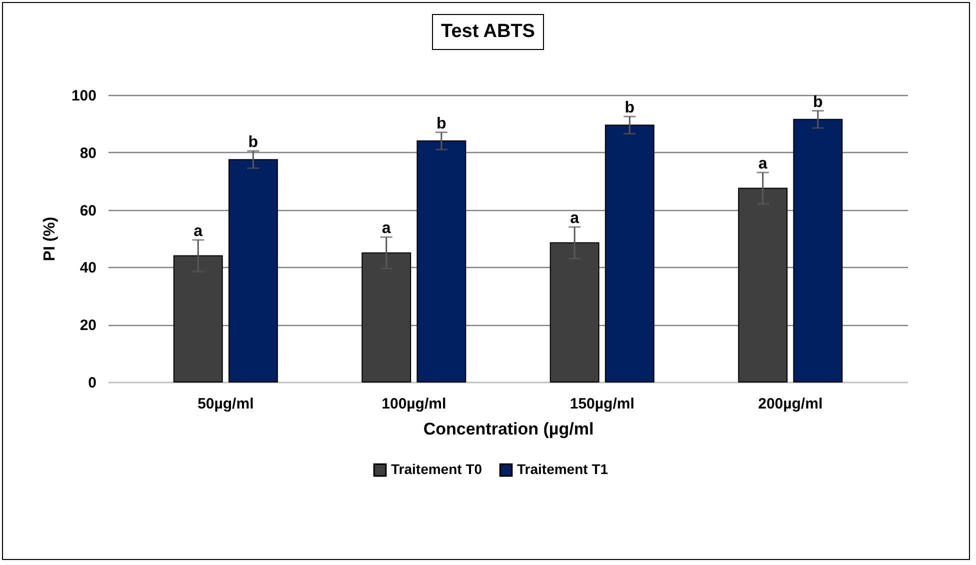 The width and height of the screenshot is (976, 565). What do you see at coordinates (92, 383) in the screenshot?
I see `y-tick-label: 0` at bounding box center [92, 383].